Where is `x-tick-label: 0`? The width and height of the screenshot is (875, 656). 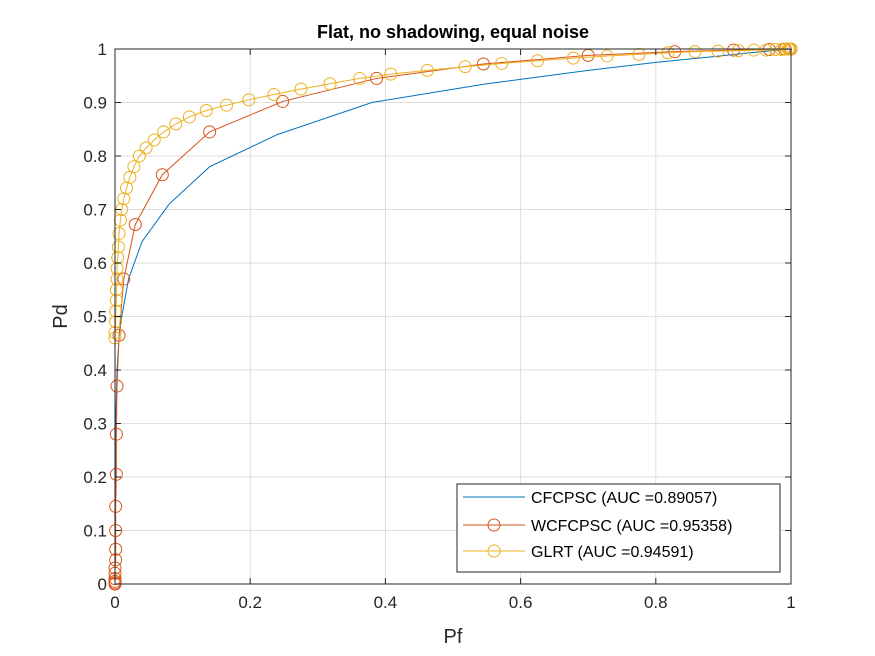 x-tick-label: 0 is located at coordinates (114, 602).